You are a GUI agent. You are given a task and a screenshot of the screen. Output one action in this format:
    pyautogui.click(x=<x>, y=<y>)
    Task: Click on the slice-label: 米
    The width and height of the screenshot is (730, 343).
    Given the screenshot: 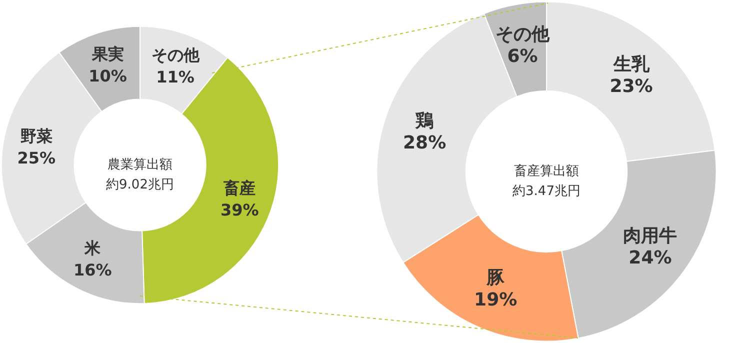 What is the action you would take?
    pyautogui.click(x=93, y=248)
    